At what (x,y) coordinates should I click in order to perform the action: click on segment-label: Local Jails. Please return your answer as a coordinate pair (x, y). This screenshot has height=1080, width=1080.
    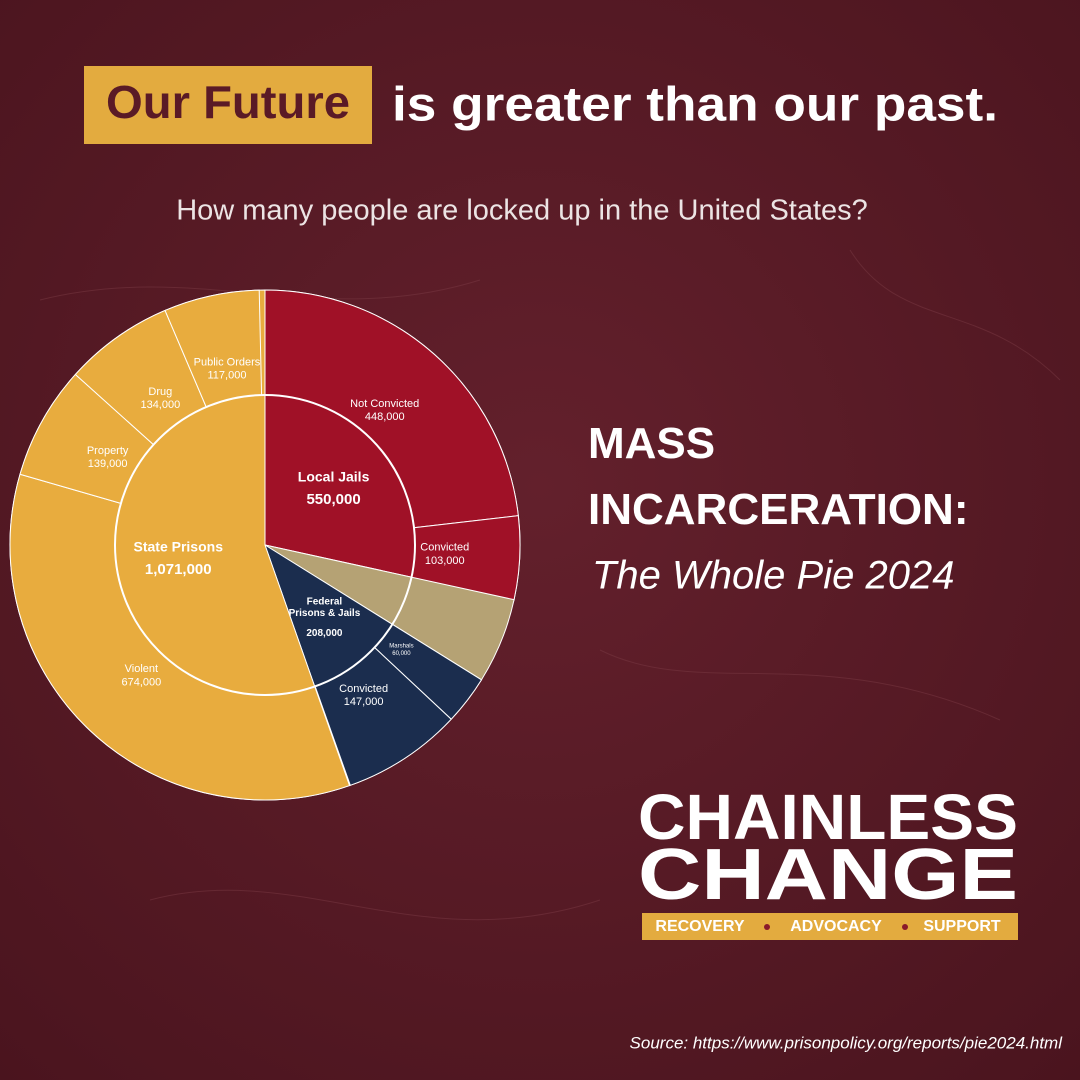
    Looking at the image, I should click on (334, 477).